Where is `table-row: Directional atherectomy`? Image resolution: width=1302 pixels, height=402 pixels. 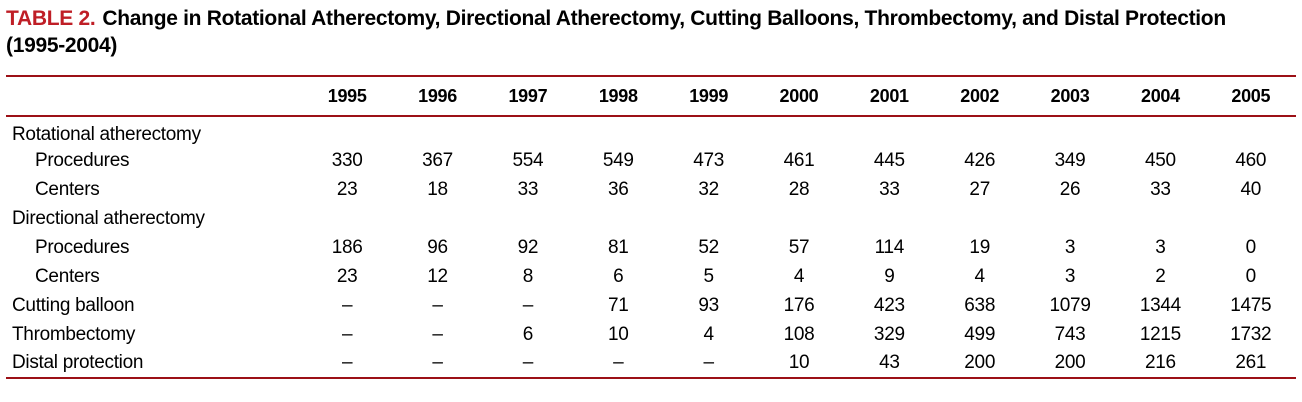 table-row: Directional atherectomy is located at coordinates (651, 218).